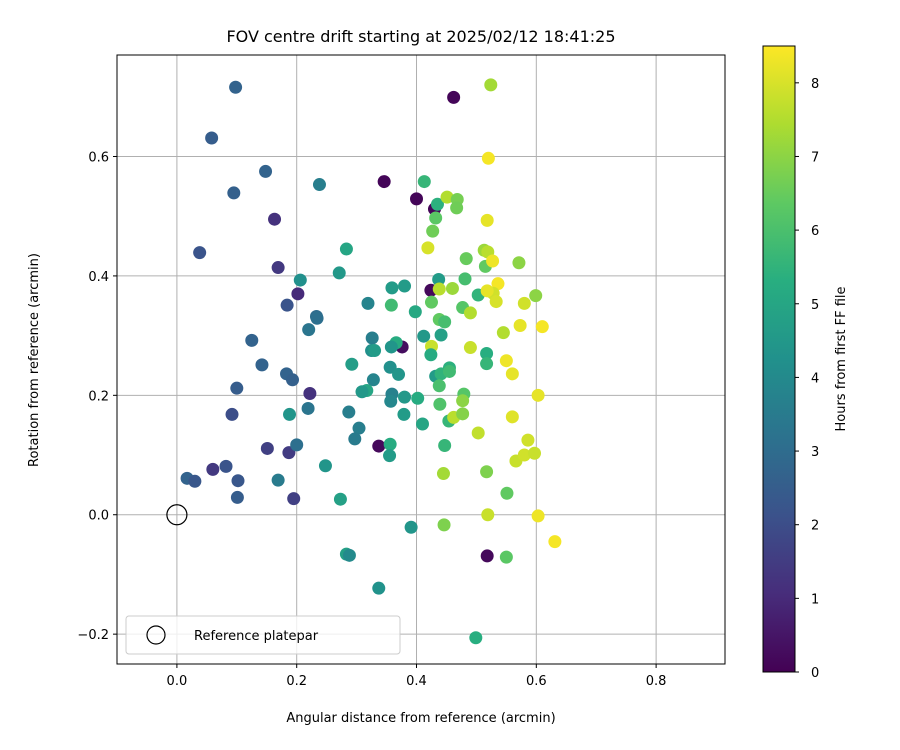 The image size is (900, 750). Describe the element at coordinates (815, 673) in the screenshot. I see `colorbar-tick-label: 0` at that location.